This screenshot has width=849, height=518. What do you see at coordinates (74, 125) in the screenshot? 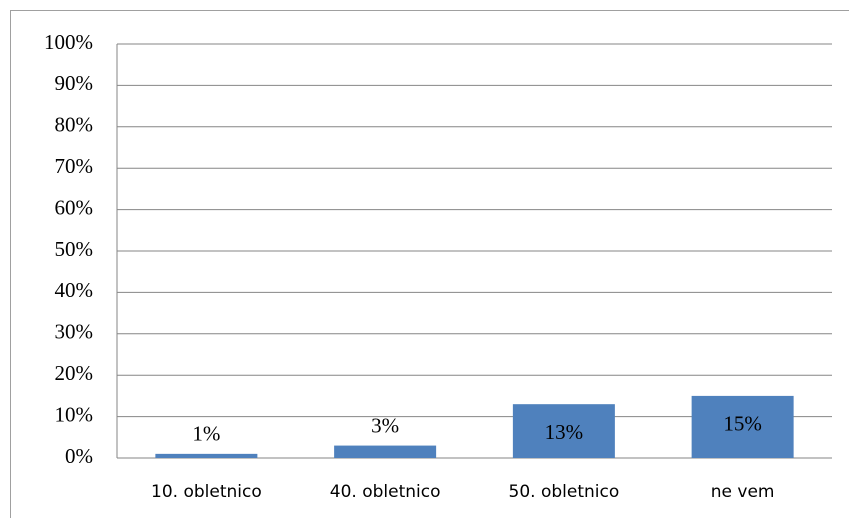
I see `y-tick-label: 80%` at bounding box center [74, 125].